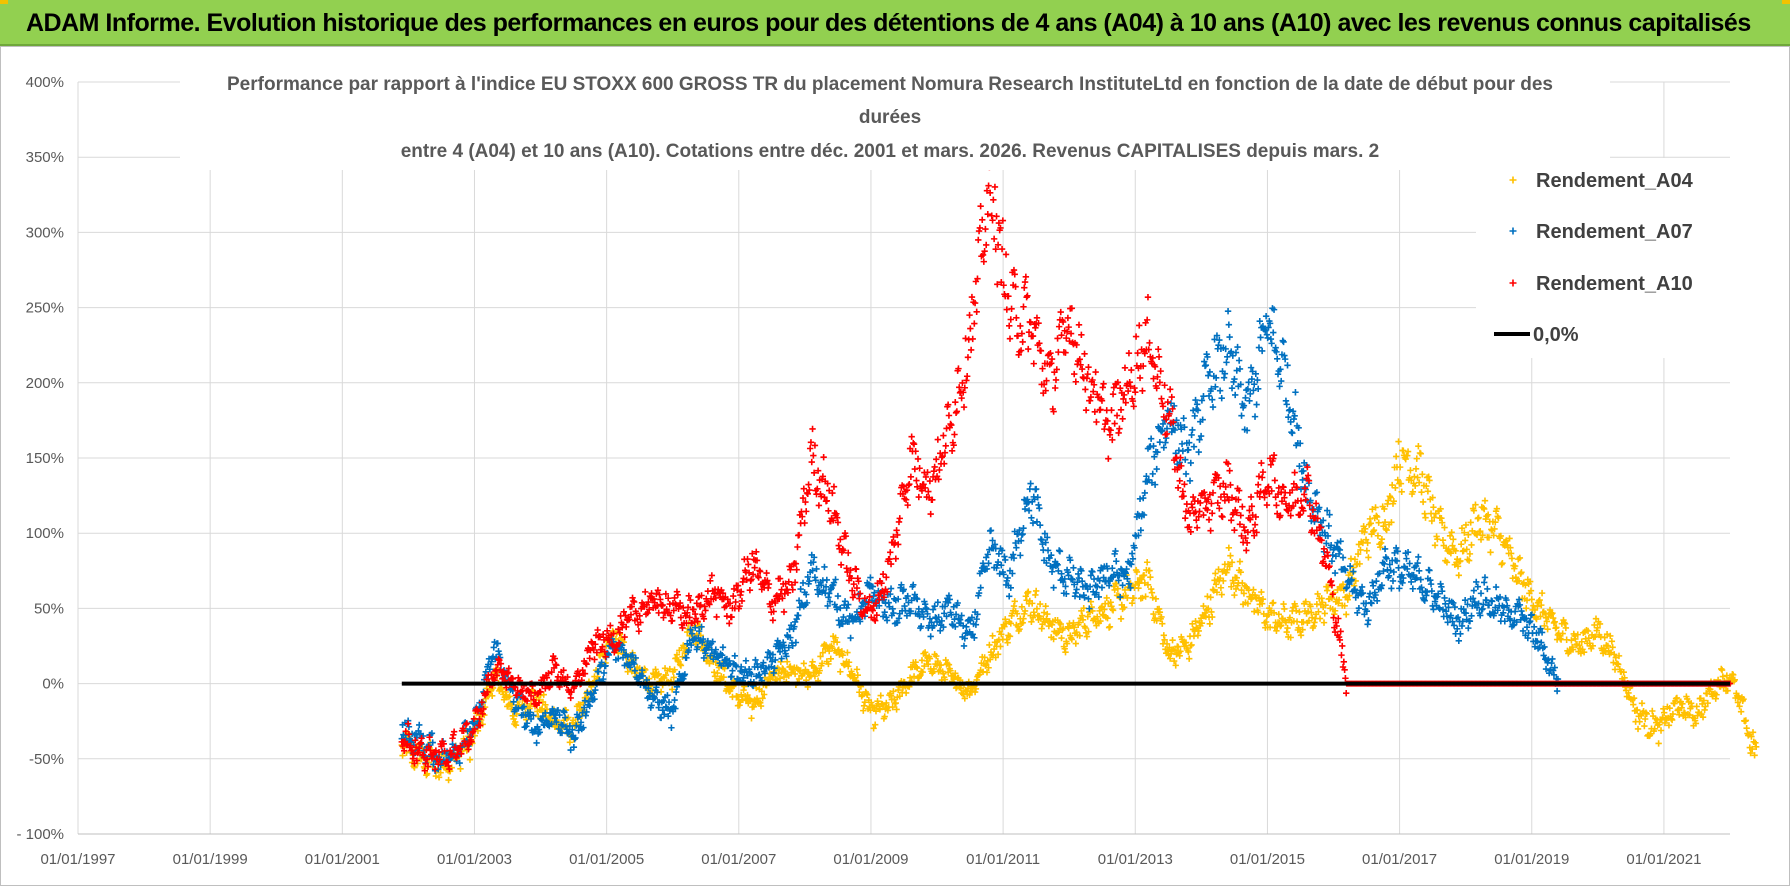 This screenshot has width=1790, height=886. What do you see at coordinates (45, 308) in the screenshot?
I see `y-tick-label: 250%` at bounding box center [45, 308].